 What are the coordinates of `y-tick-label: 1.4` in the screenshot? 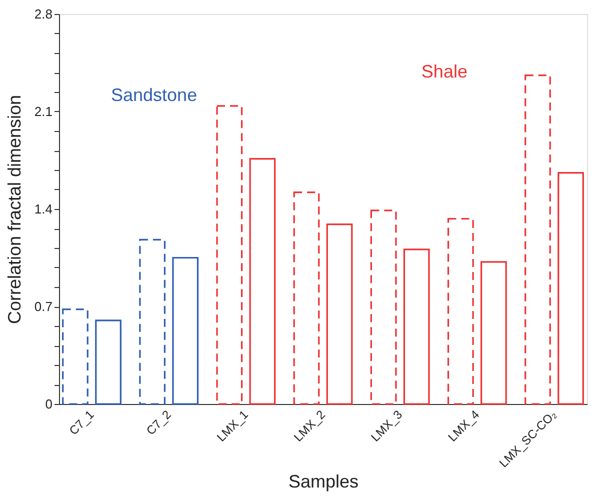 It's located at (43, 209).